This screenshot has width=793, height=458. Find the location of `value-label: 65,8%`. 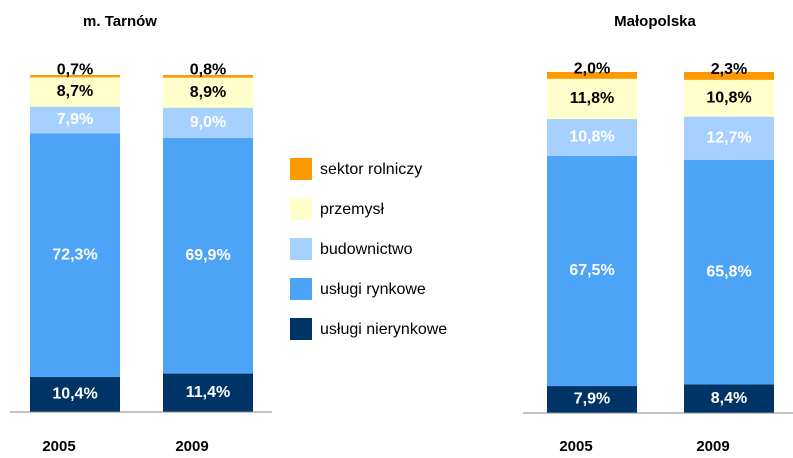

value-label: 65,8% is located at coordinates (728, 271).